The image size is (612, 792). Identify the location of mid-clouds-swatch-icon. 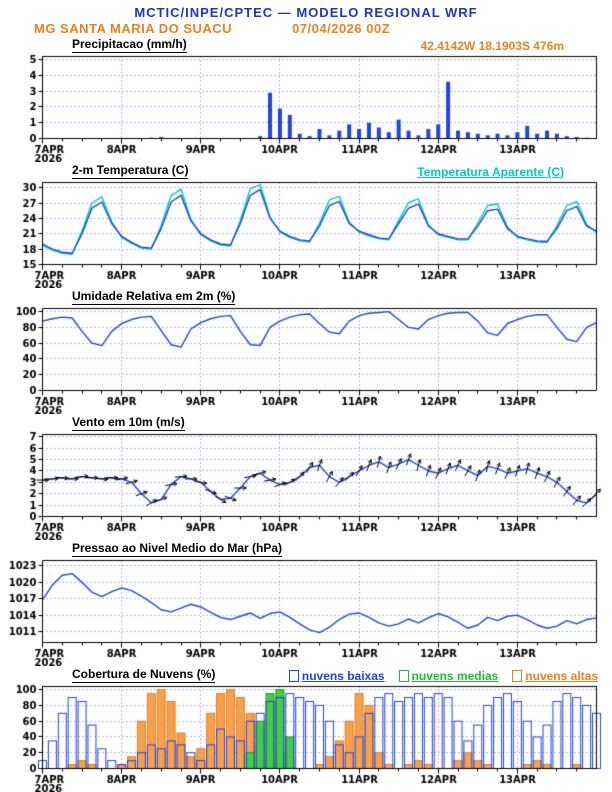
(403, 676).